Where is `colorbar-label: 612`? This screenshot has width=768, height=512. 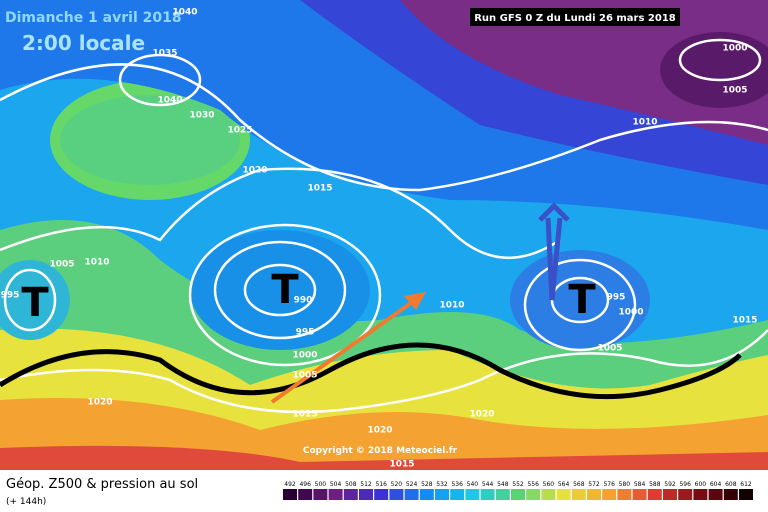 colorbar-label: 612 is located at coordinates (746, 484).